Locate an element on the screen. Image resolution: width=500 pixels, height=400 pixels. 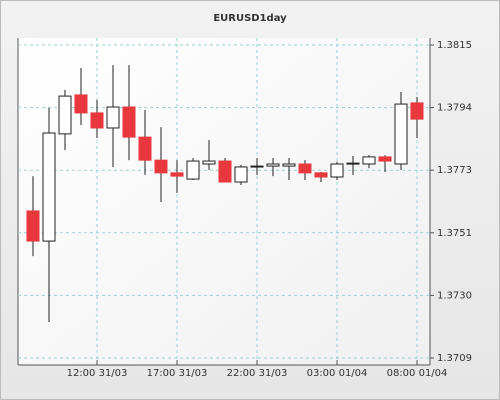
y-tick-label: 1.3730 is located at coordinates (454, 295).